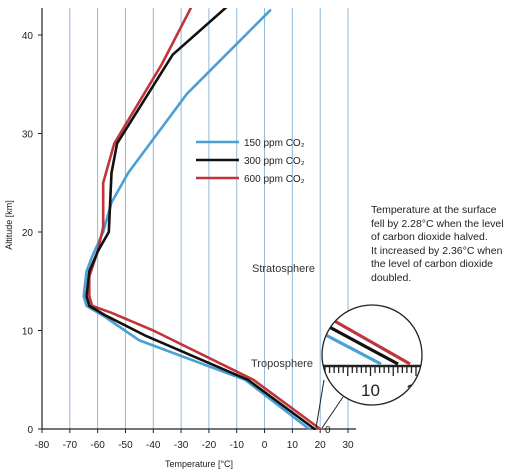 The width and height of the screenshot is (523, 475). What do you see at coordinates (274, 143) in the screenshot?
I see `legend-label: 150 ppm CO₂` at bounding box center [274, 143].